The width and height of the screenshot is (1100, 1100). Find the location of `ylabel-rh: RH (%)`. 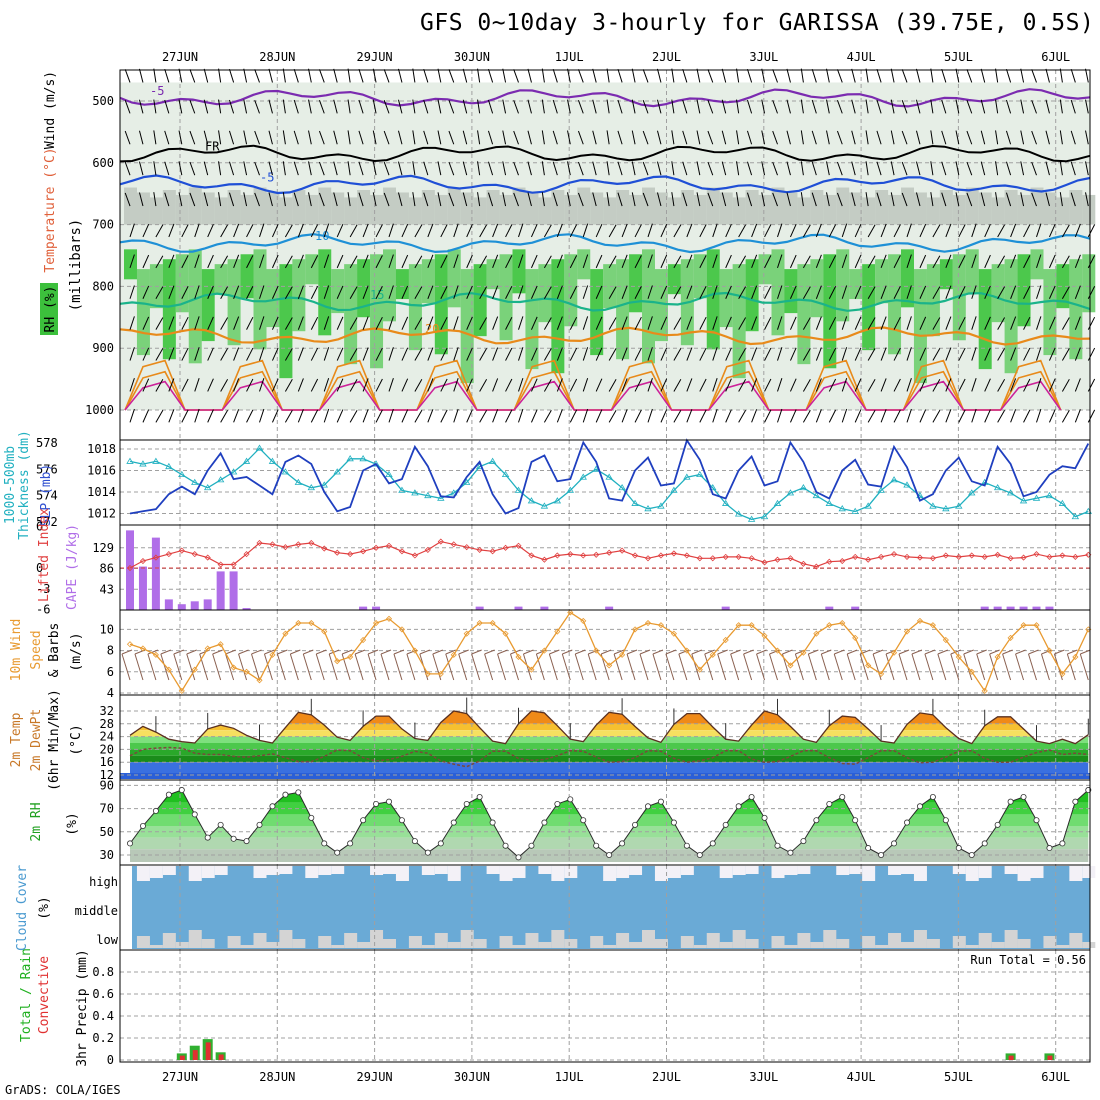

ylabel-rh: RH (%) is located at coordinates (50, 309).